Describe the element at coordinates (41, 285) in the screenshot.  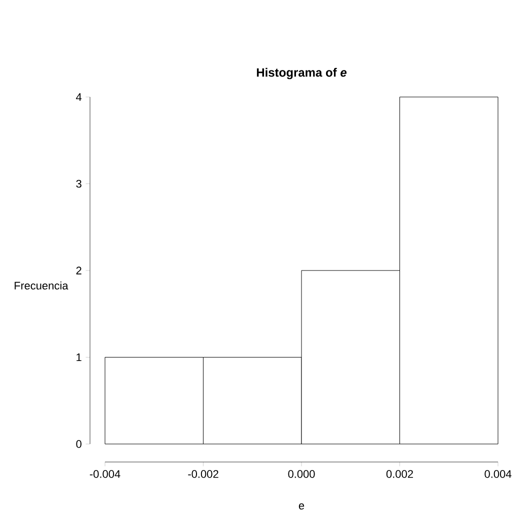
I see `y-axis-title: Frecuencia` at that location.